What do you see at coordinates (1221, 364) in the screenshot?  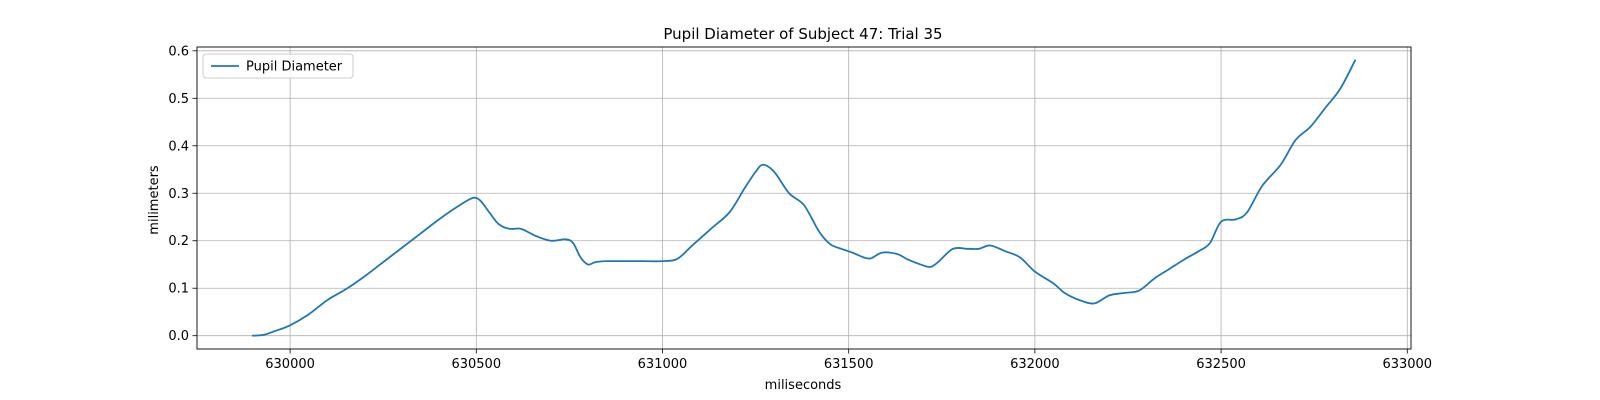 I see `x-tick-label: 632500` at bounding box center [1221, 364].